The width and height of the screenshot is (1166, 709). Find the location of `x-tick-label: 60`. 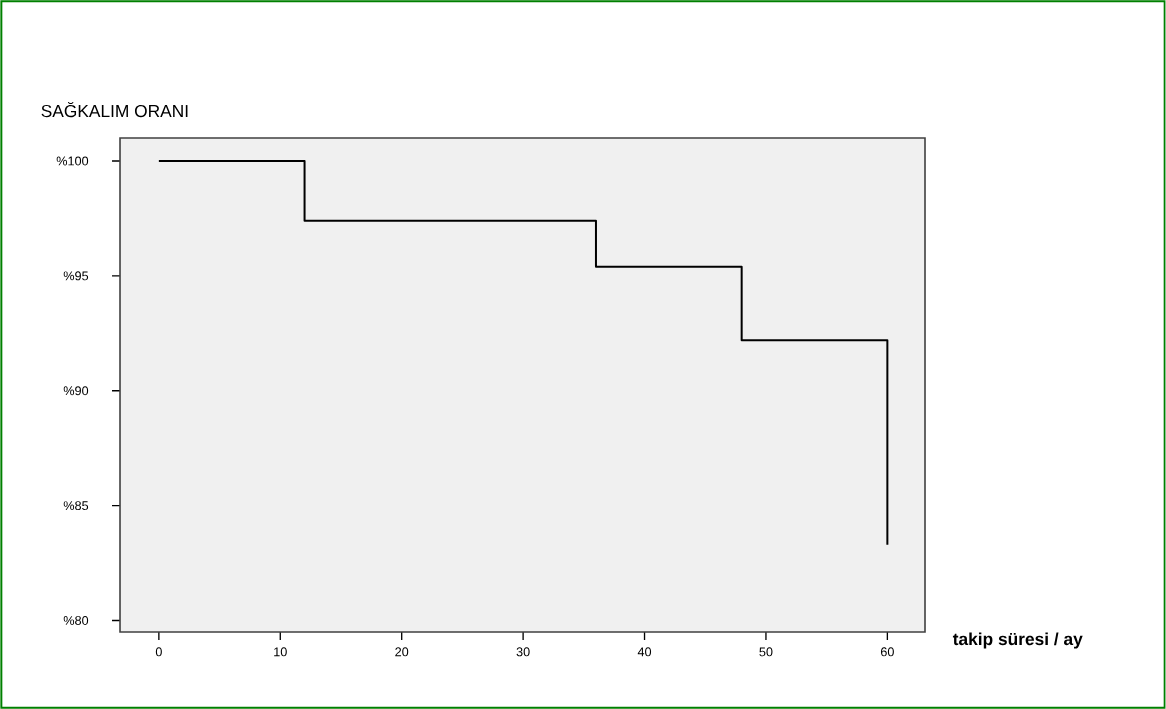

x-tick-label: 60 is located at coordinates (887, 652).